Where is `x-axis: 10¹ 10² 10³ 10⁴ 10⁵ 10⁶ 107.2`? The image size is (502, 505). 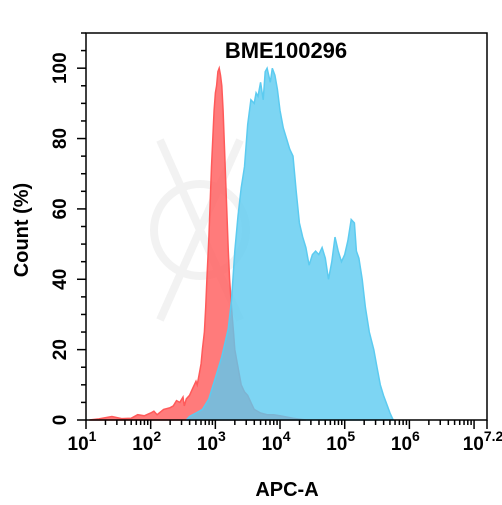
x-axis: 10¹ 10² 10³ 10⁴ 10⁵ 10⁶ 107.2 is located at coordinates (285, 437).